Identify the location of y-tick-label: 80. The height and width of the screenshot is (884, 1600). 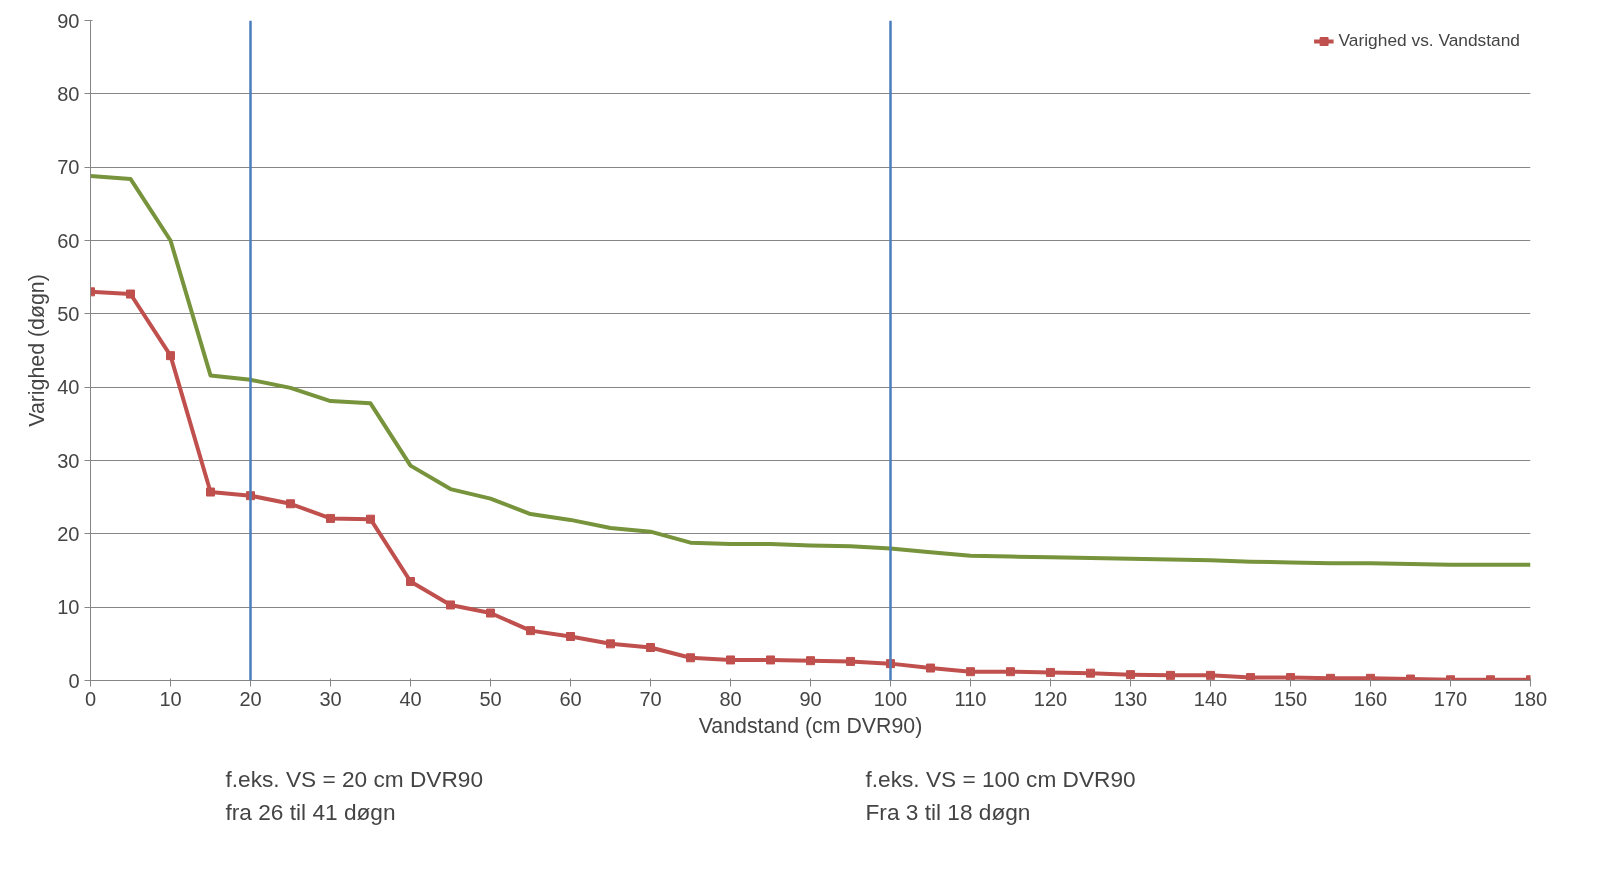
(68, 93).